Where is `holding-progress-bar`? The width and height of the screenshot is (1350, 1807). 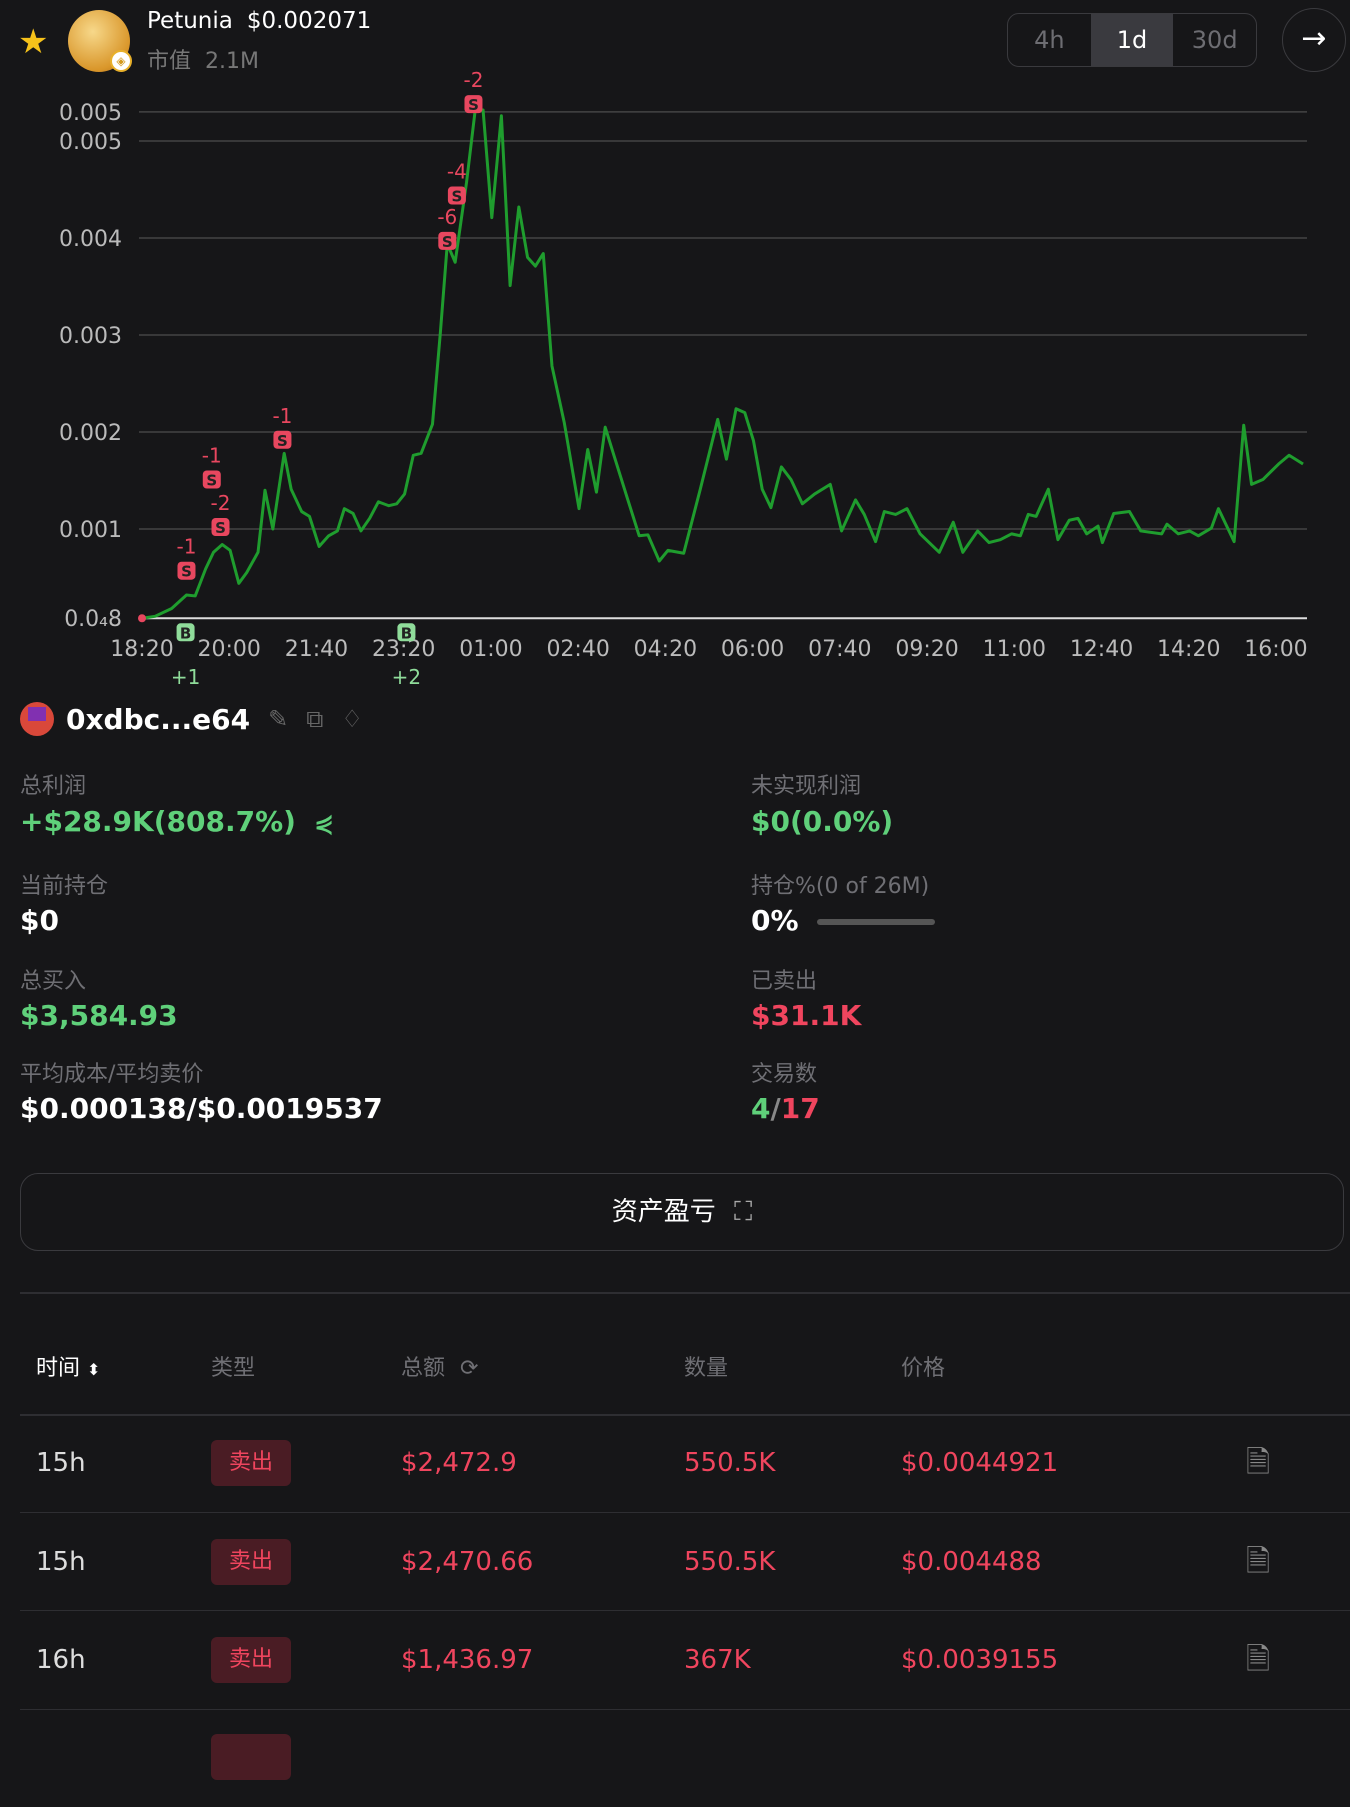
holding-progress-bar is located at coordinates (875, 922).